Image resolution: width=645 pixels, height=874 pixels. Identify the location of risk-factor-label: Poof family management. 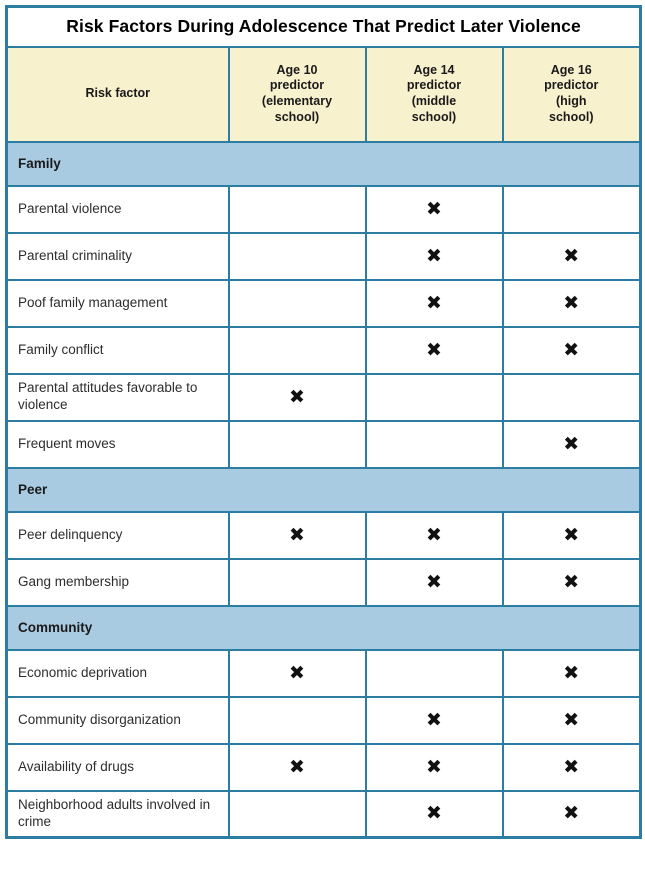
(117, 303).